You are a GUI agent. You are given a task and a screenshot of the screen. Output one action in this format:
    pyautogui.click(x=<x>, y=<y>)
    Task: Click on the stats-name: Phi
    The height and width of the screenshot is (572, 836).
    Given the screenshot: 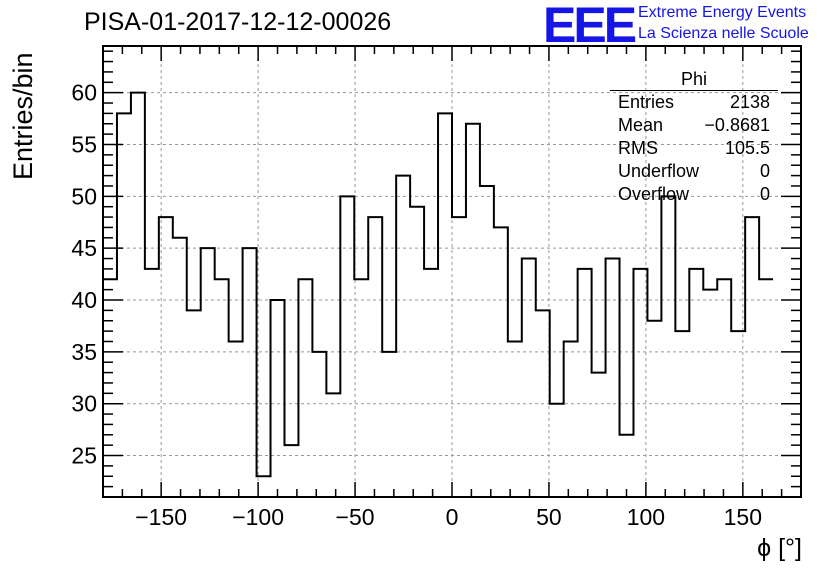 What is the action you would take?
    pyautogui.click(x=694, y=79)
    